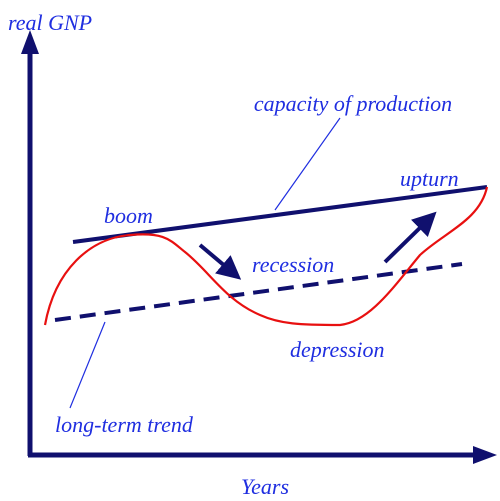 The height and width of the screenshot is (501, 500). Describe the element at coordinates (30, 42) in the screenshot. I see `y-axis-arrow` at that location.